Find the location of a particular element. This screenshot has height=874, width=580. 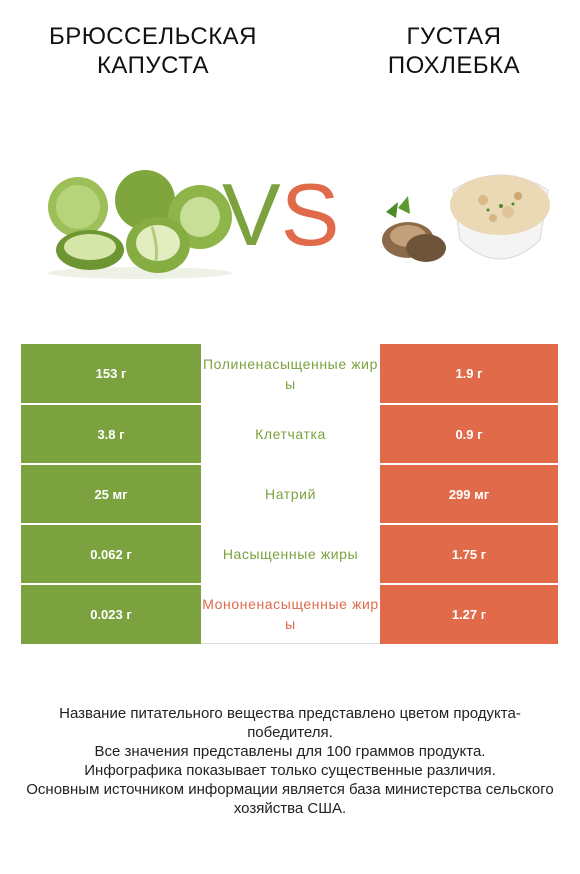

nutrient-name: Натрий is located at coordinates (290, 494).